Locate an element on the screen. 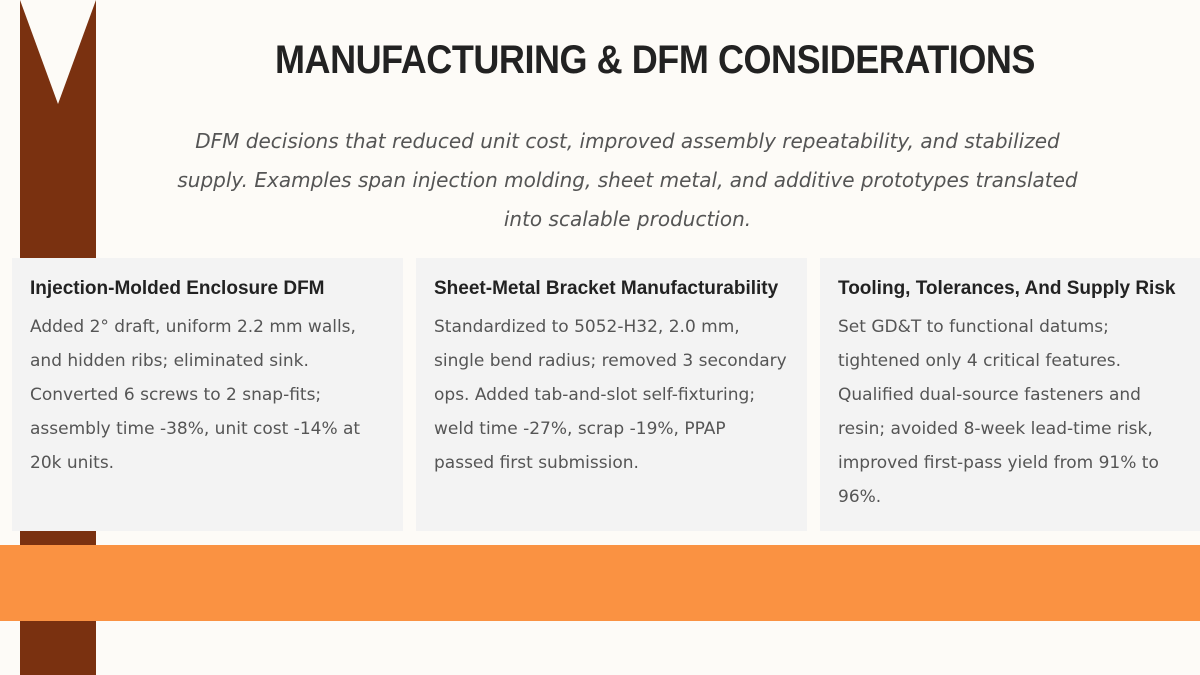  title: MANUFACTURING & DFM CONSIDERATIONS is located at coordinates (654, 60).